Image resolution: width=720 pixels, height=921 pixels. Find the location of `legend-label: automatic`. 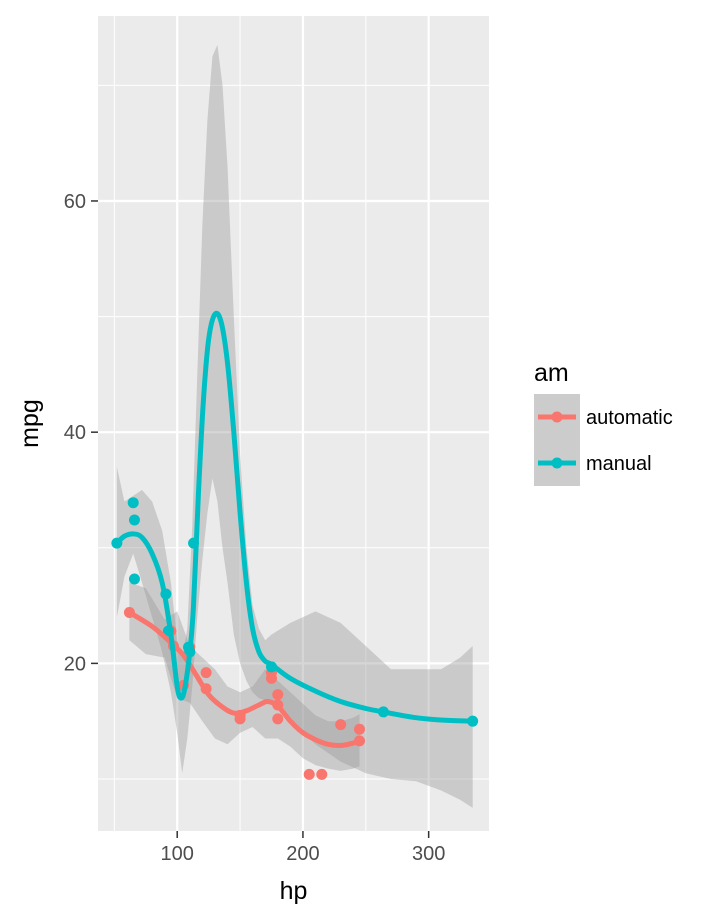

legend-label: automatic is located at coordinates (629, 418).